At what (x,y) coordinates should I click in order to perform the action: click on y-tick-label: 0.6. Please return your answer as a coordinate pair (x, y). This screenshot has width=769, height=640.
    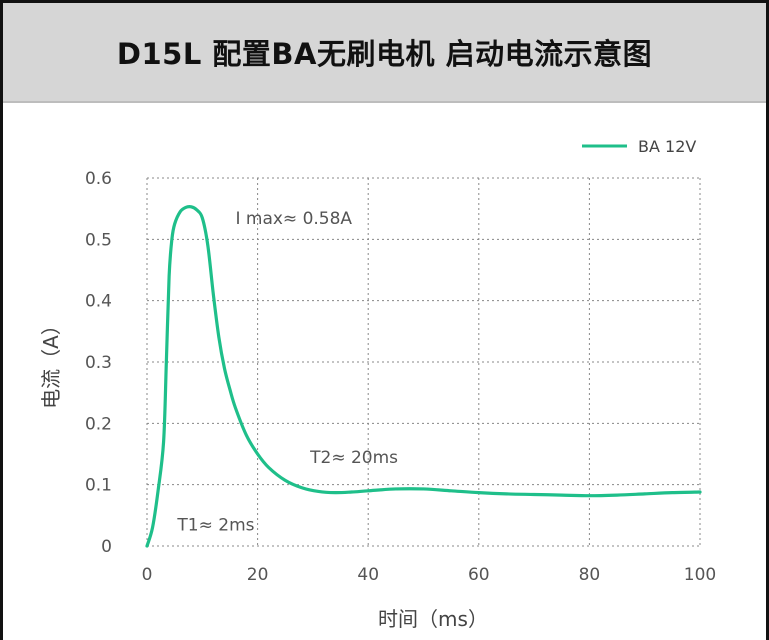
    Looking at the image, I should click on (98, 179).